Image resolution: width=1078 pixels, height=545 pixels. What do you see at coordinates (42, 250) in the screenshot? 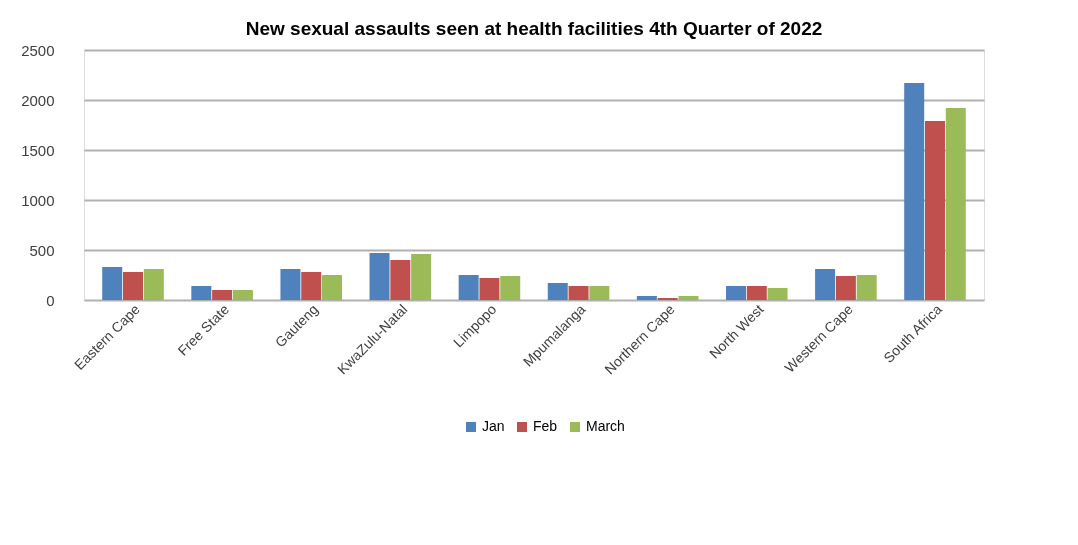
I see `y-tick-label: 500` at bounding box center [42, 250].